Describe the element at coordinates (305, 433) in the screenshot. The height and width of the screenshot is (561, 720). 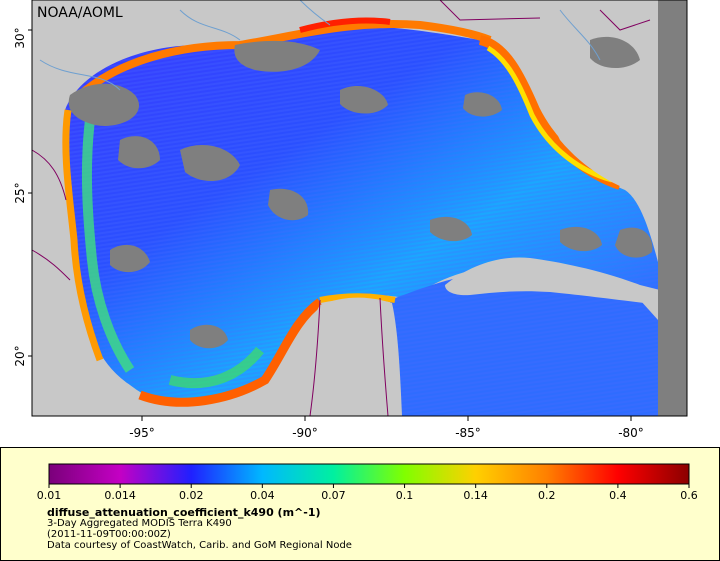
I see `lon-tick-90: -90°` at that location.